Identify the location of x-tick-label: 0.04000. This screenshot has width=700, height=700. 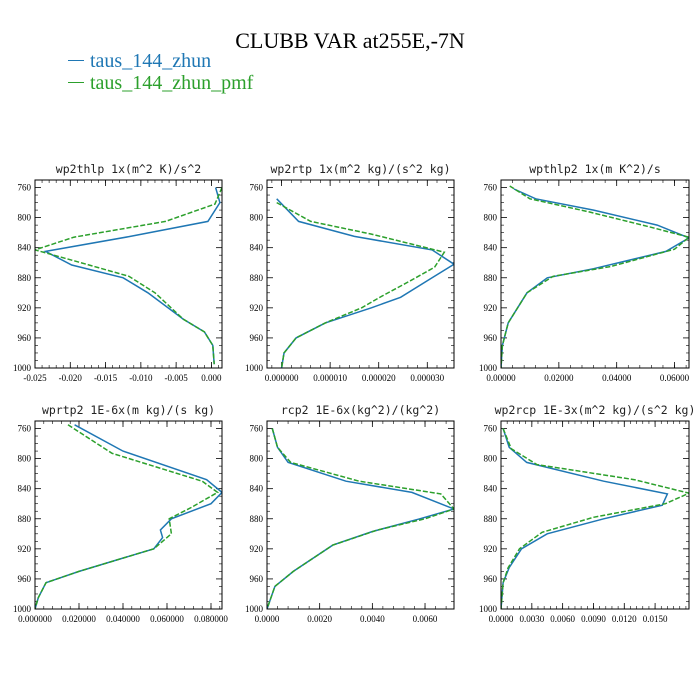
(617, 378).